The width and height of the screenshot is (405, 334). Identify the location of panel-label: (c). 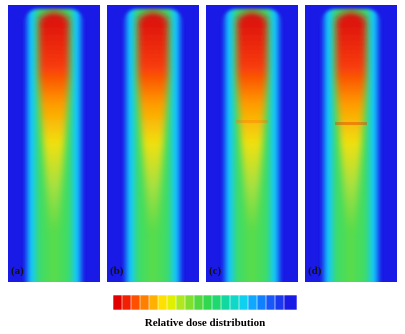
(215, 271).